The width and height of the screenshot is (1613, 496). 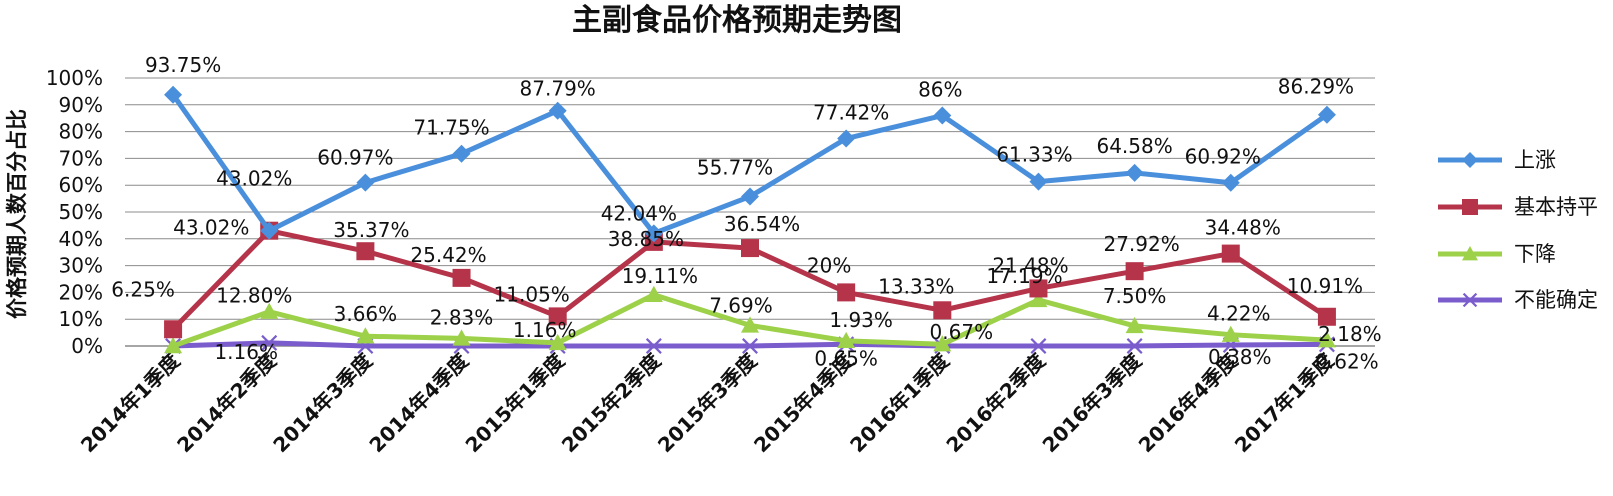 What do you see at coordinates (226, 402) in the screenshot?
I see `x-tick-label: 2014年2季度` at bounding box center [226, 402].